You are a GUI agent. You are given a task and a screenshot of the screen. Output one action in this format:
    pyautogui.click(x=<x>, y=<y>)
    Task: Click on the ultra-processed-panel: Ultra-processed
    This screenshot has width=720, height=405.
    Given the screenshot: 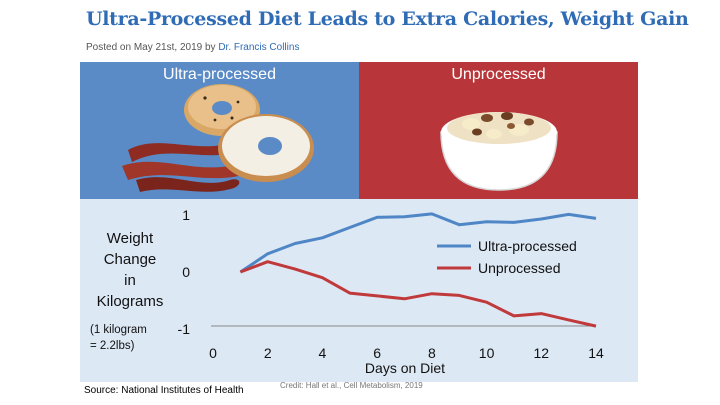 What is the action you would take?
    pyautogui.click(x=219, y=130)
    